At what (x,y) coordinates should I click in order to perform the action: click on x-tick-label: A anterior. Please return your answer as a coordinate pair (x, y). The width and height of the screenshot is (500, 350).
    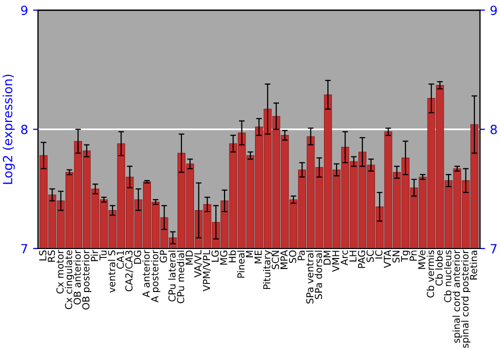
    Looking at the image, I should click on (146, 274).